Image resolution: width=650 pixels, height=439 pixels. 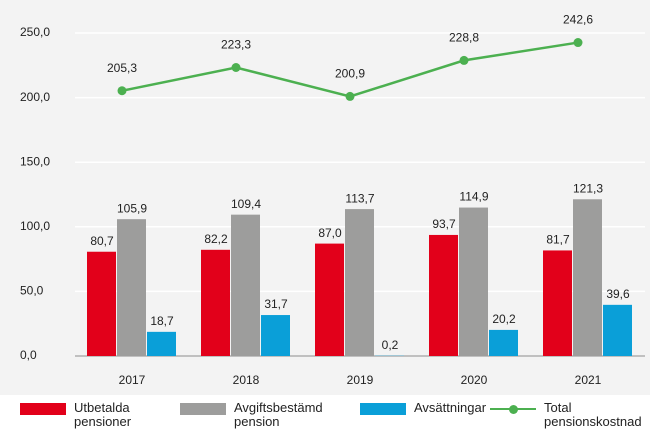 I want to click on data-label: 31,7, so click(x=276, y=304).